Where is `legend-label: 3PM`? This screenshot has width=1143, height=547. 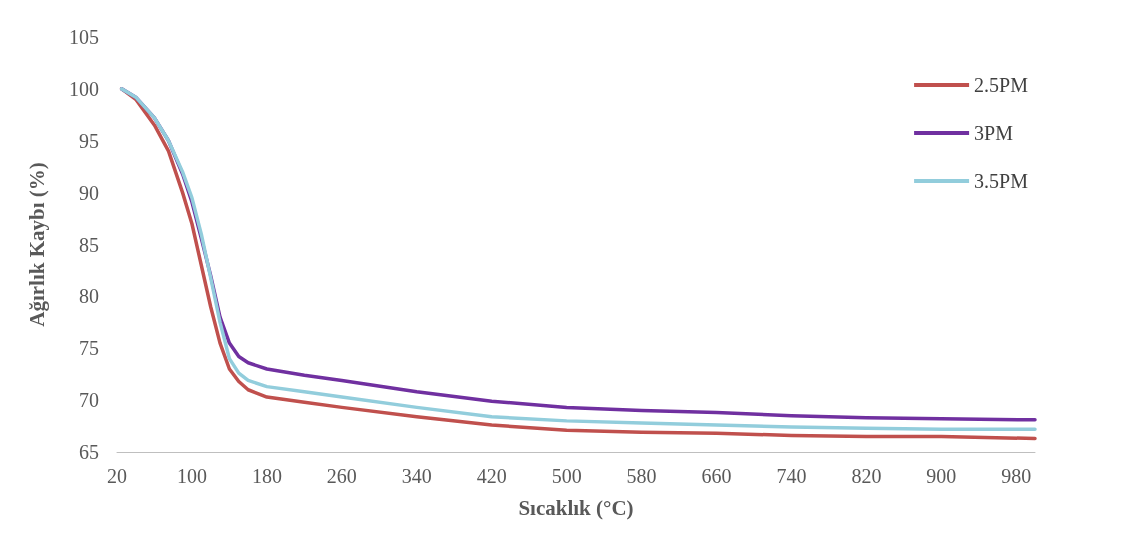 legend-label: 3PM is located at coordinates (994, 133).